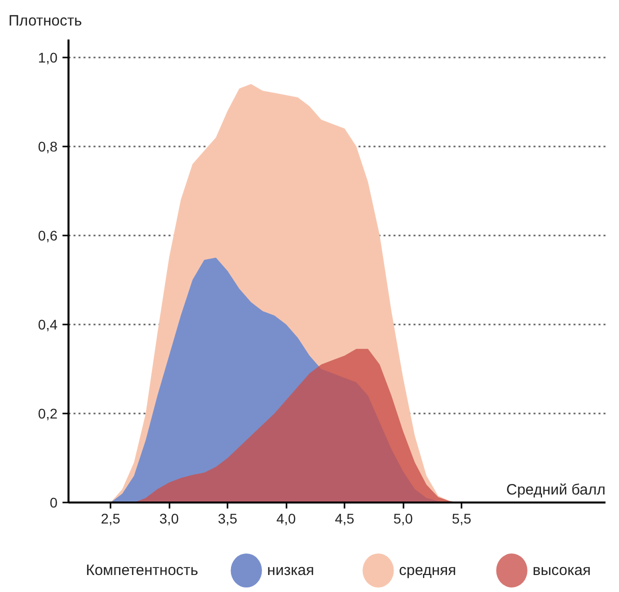  I want to click on y-tick-label: 0,8, so click(48, 146).